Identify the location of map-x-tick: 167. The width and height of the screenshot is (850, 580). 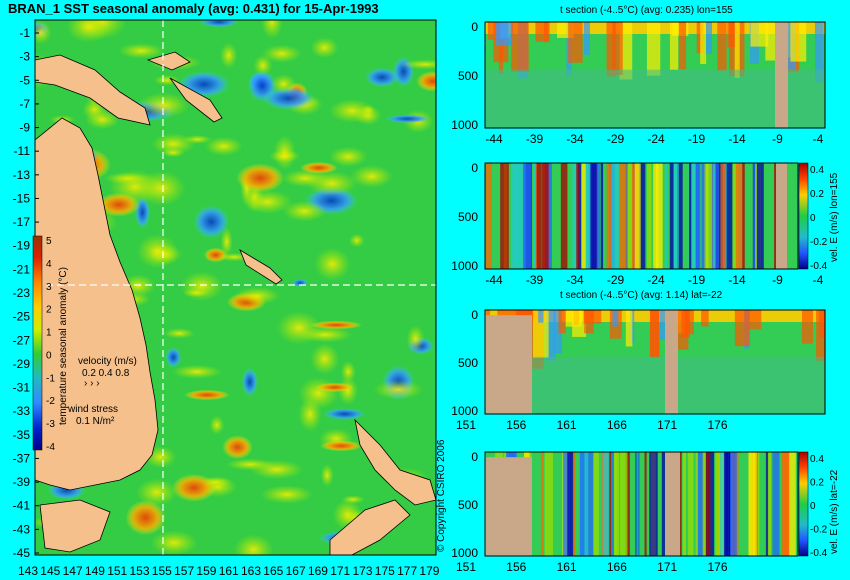
(296, 571).